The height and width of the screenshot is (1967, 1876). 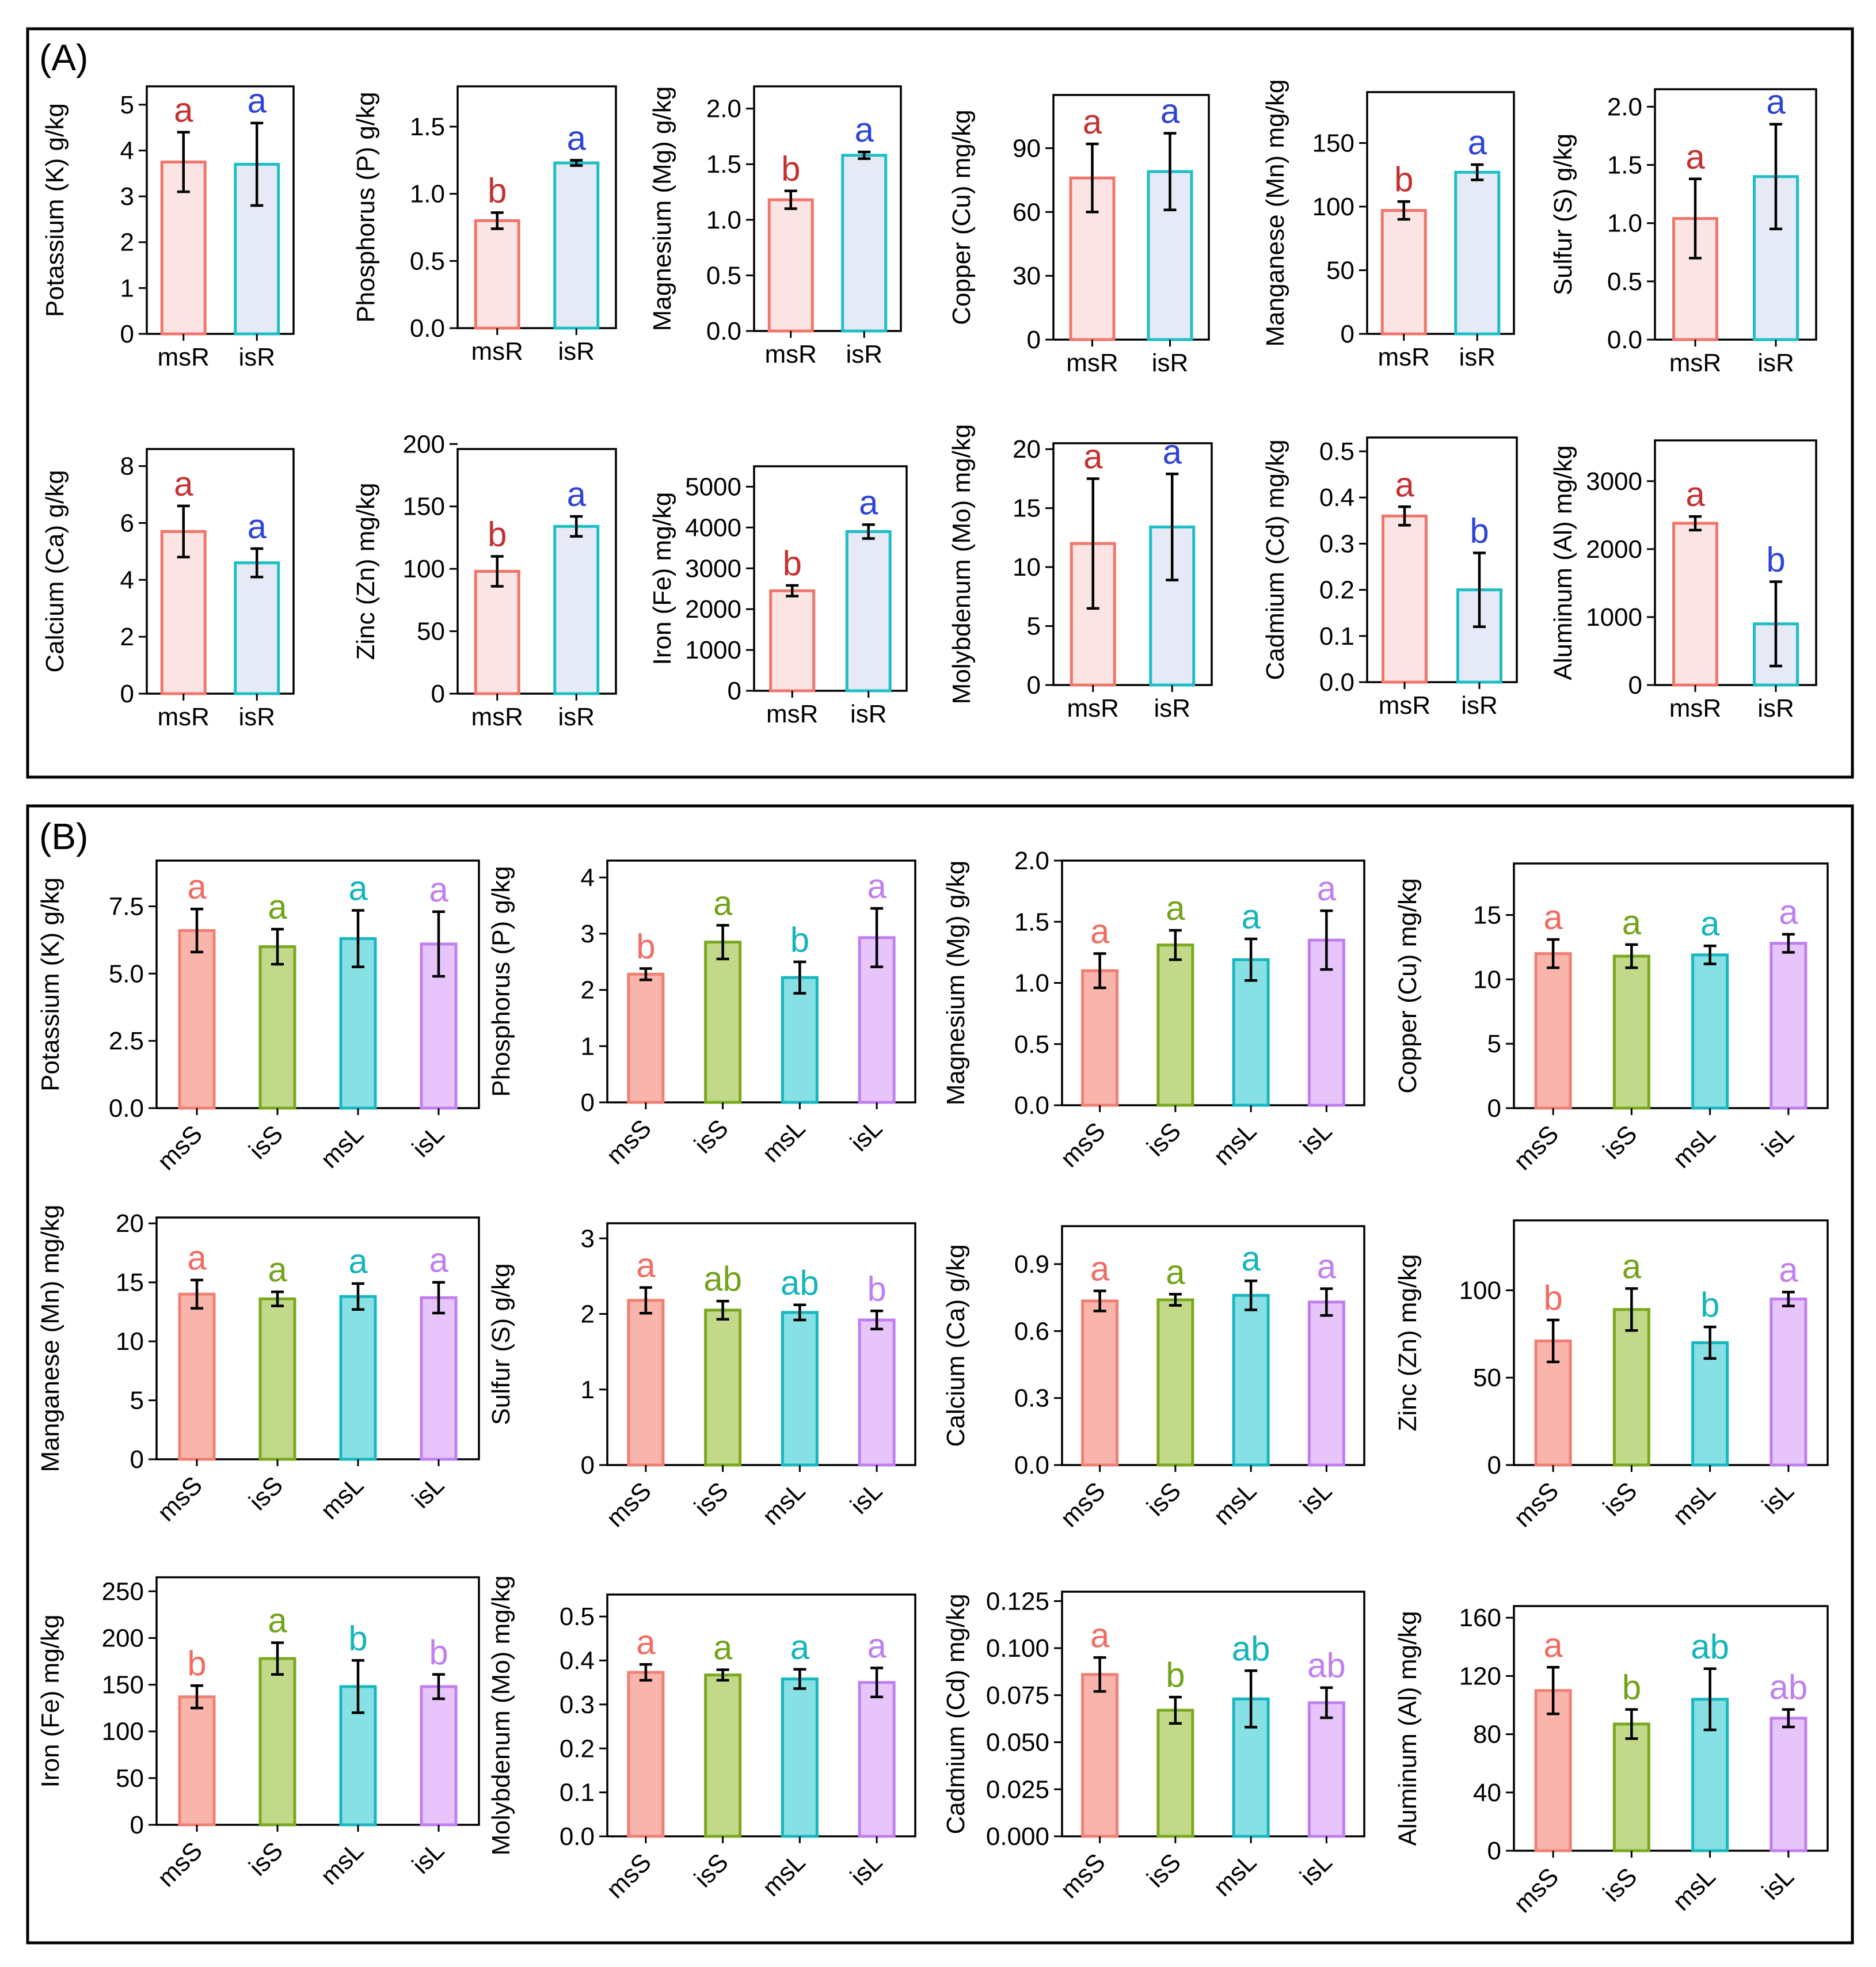 I want to click on y-tick-label: 2.0, so click(x=1624, y=107).